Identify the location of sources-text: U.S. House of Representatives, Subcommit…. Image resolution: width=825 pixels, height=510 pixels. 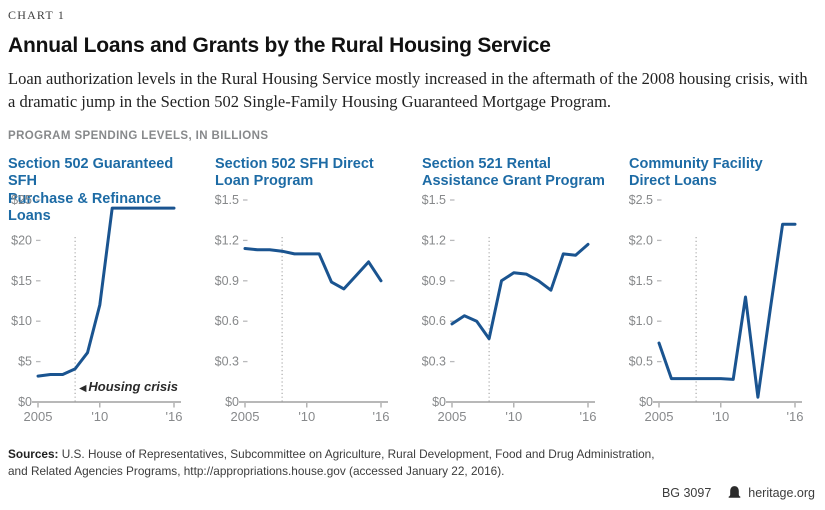
(331, 462).